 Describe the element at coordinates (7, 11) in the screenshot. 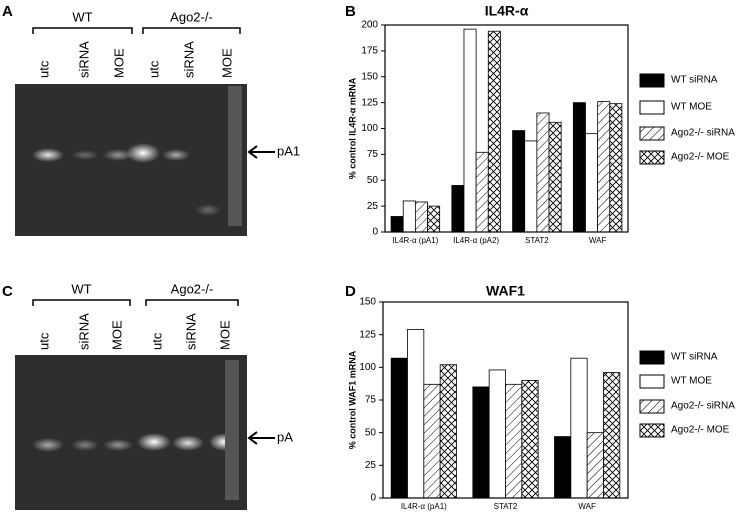

I see `panel-label: A` at that location.